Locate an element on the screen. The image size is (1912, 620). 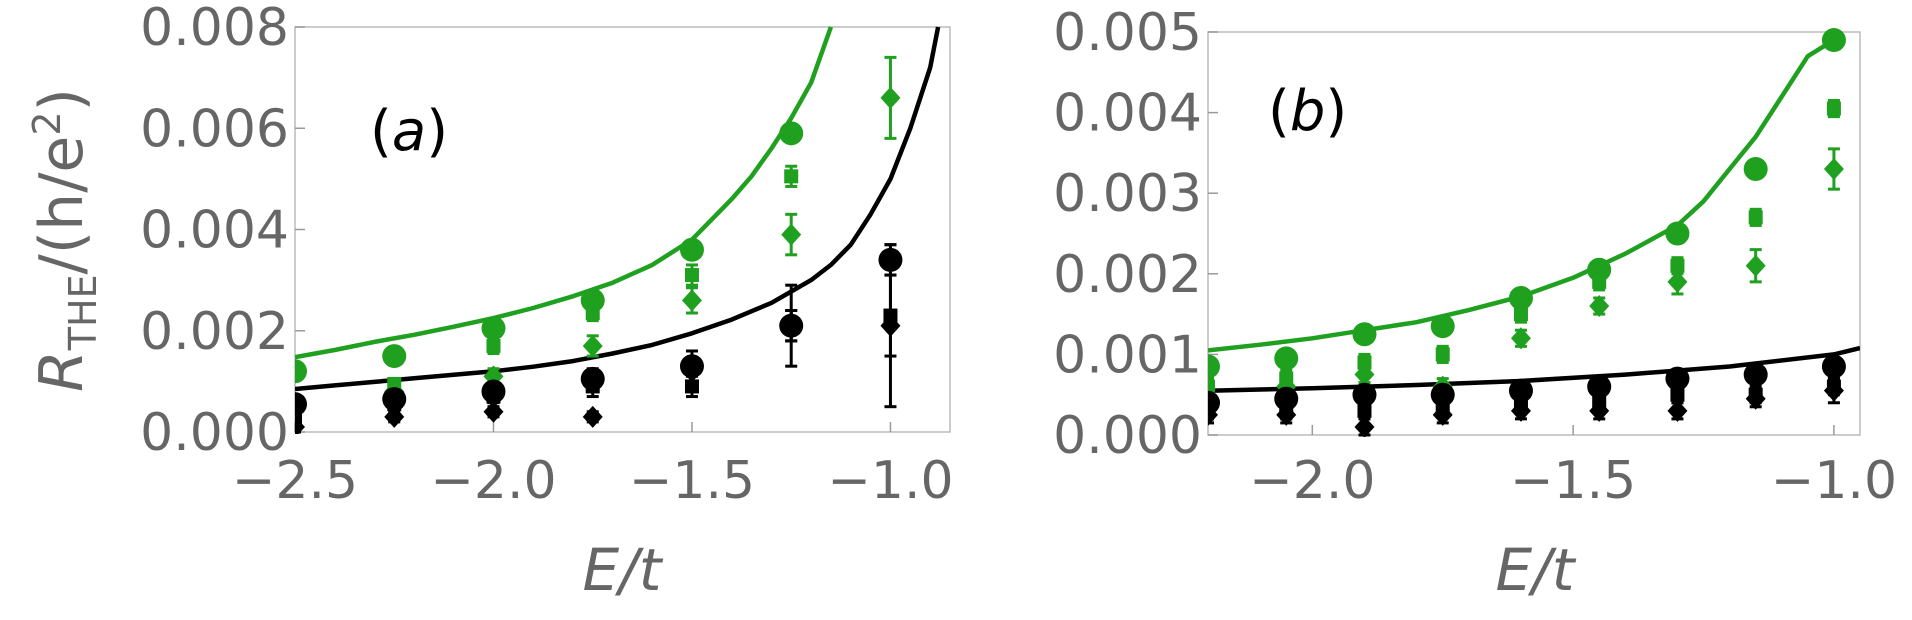
panel-b-label: (b) is located at coordinates (1307, 111).